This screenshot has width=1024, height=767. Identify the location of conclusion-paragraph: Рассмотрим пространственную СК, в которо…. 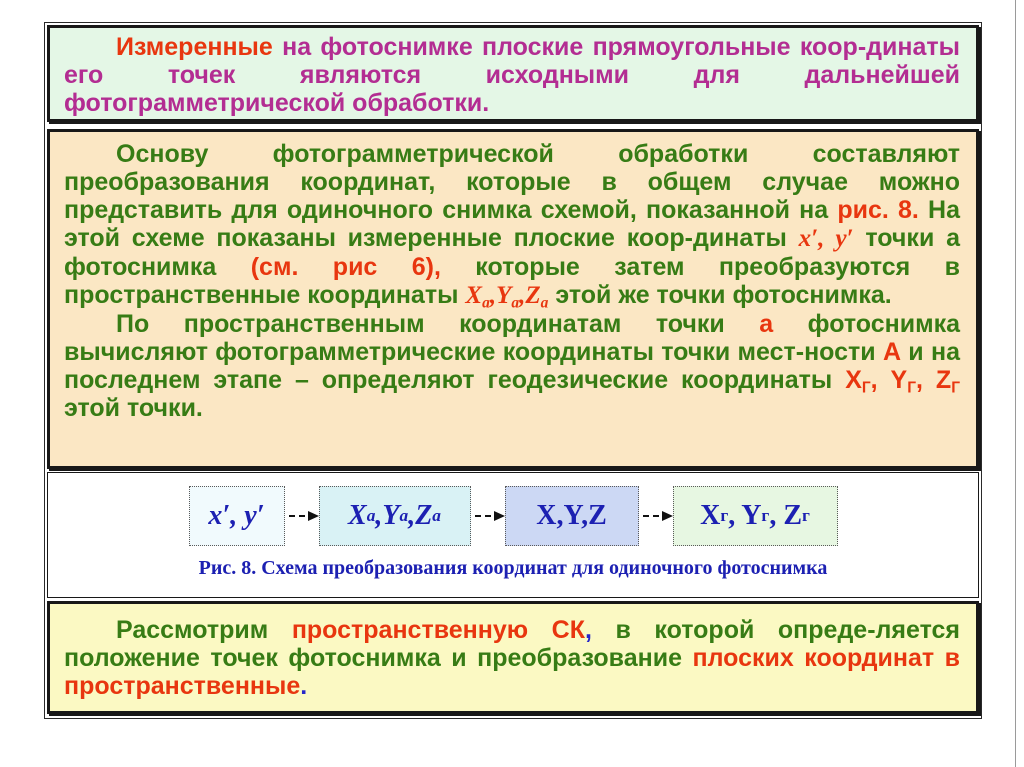
(512, 658).